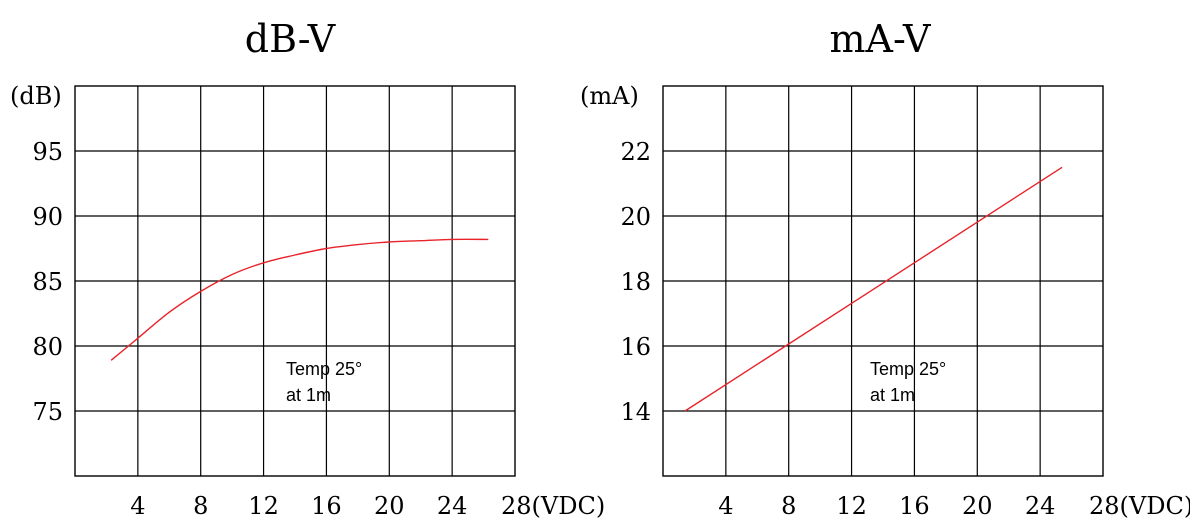  What do you see at coordinates (635, 347) in the screenshot?
I see `y-tick-label: 16` at bounding box center [635, 347].